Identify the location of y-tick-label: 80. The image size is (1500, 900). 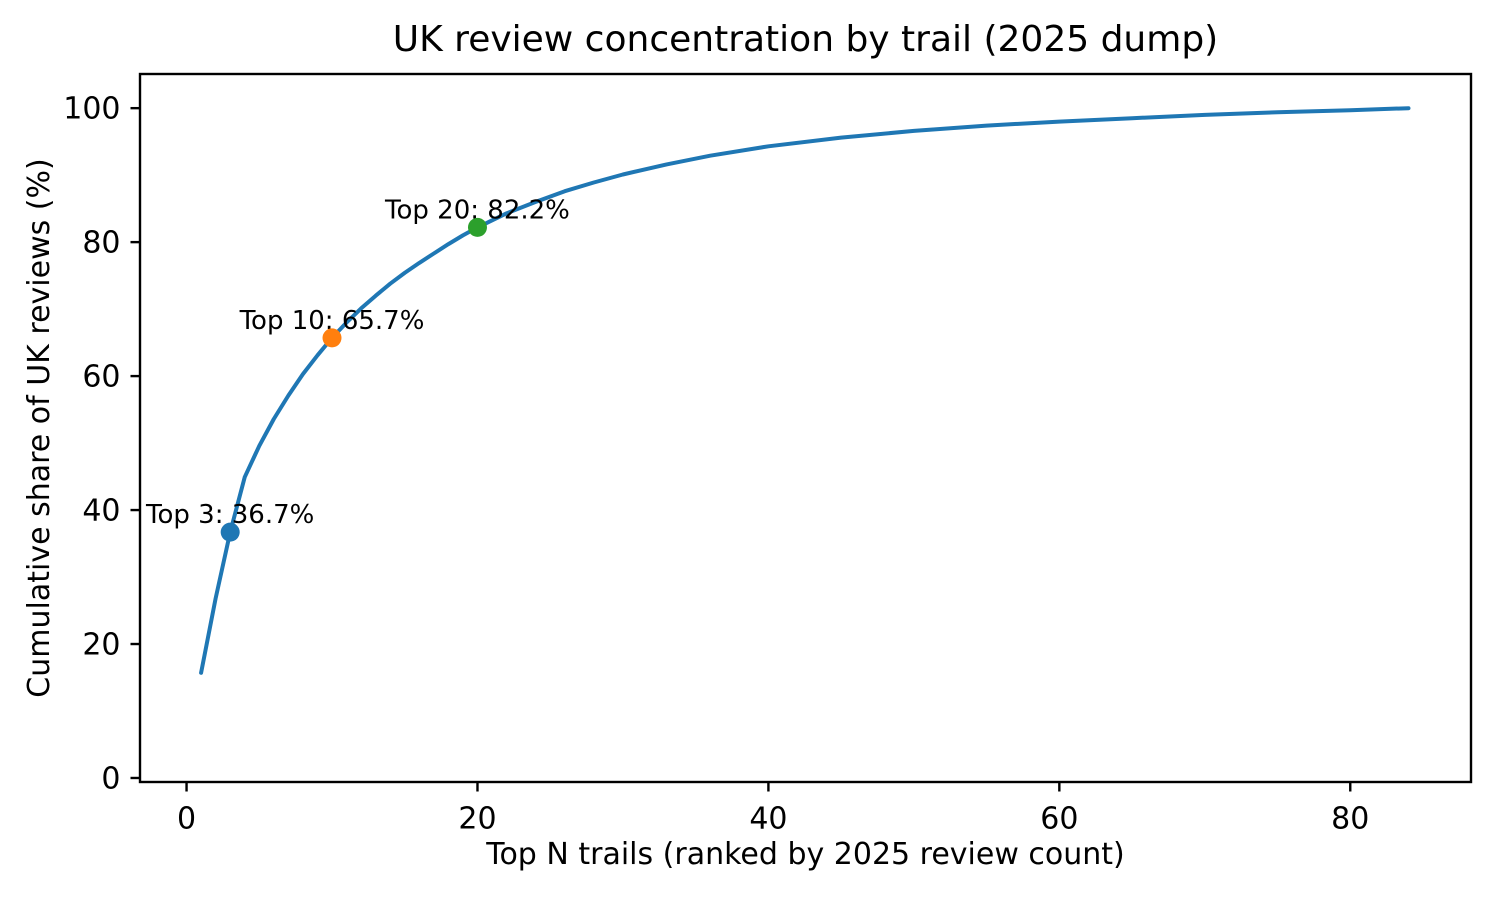
(101, 243).